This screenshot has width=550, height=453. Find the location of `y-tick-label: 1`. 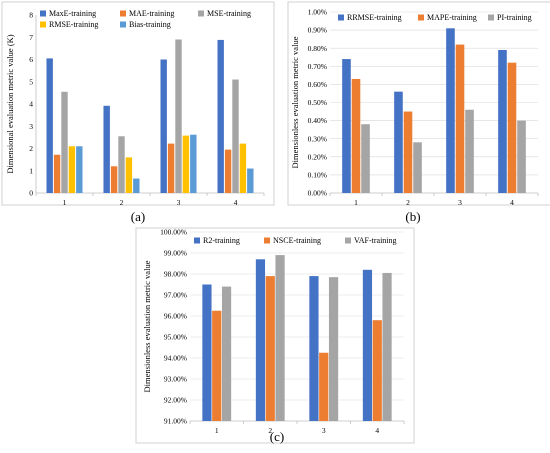

y-tick-label: 1 is located at coordinates (31, 170).